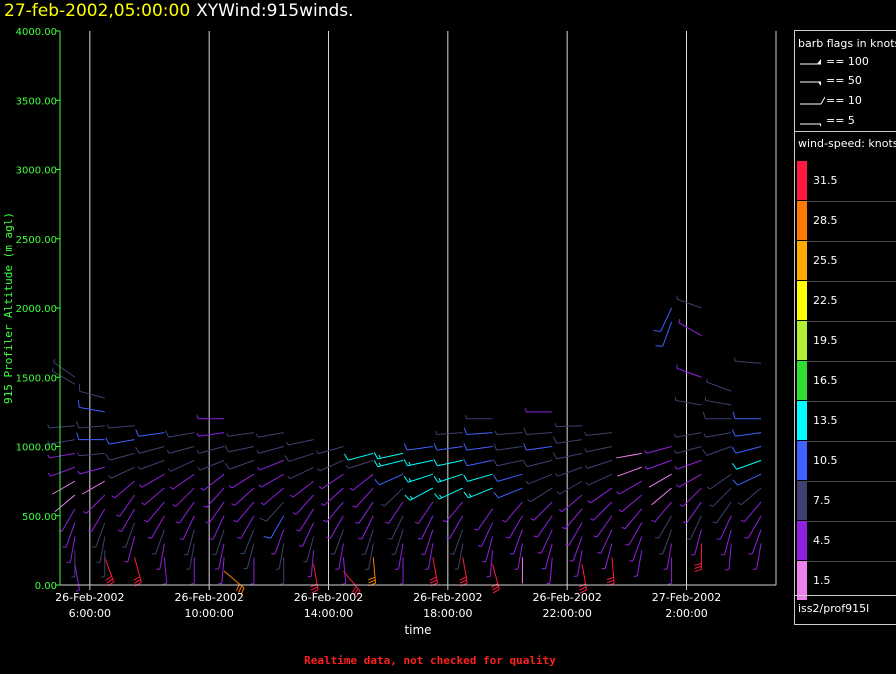 The height and width of the screenshot is (674, 896). Describe the element at coordinates (39, 517) in the screenshot. I see `y-tick-label: 500.00` at that location.